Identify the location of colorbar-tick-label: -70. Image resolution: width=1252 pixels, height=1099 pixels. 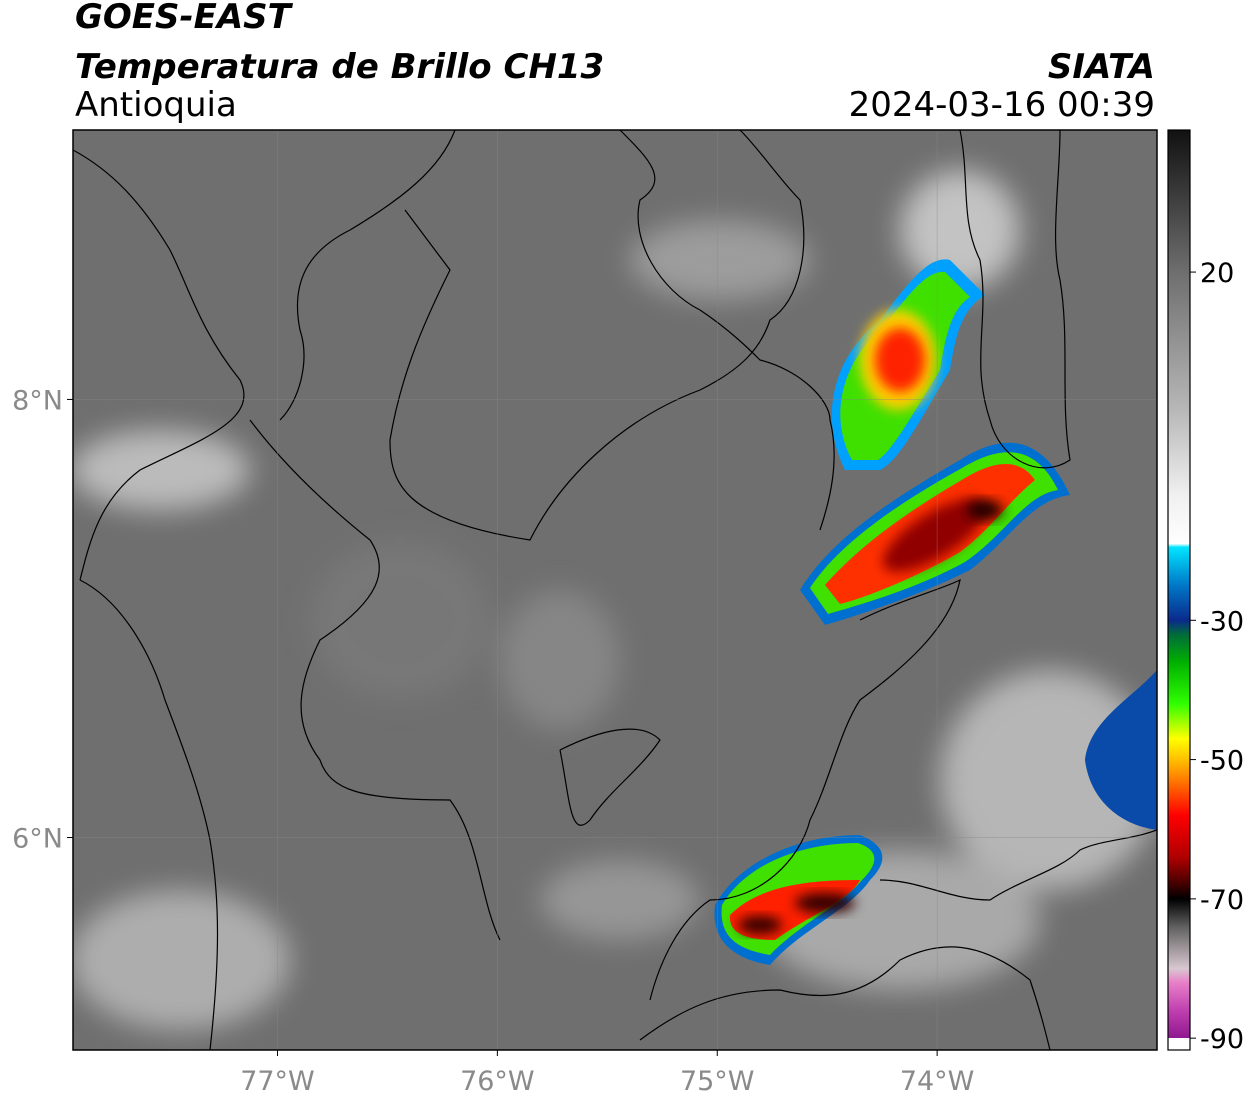
(1222, 900).